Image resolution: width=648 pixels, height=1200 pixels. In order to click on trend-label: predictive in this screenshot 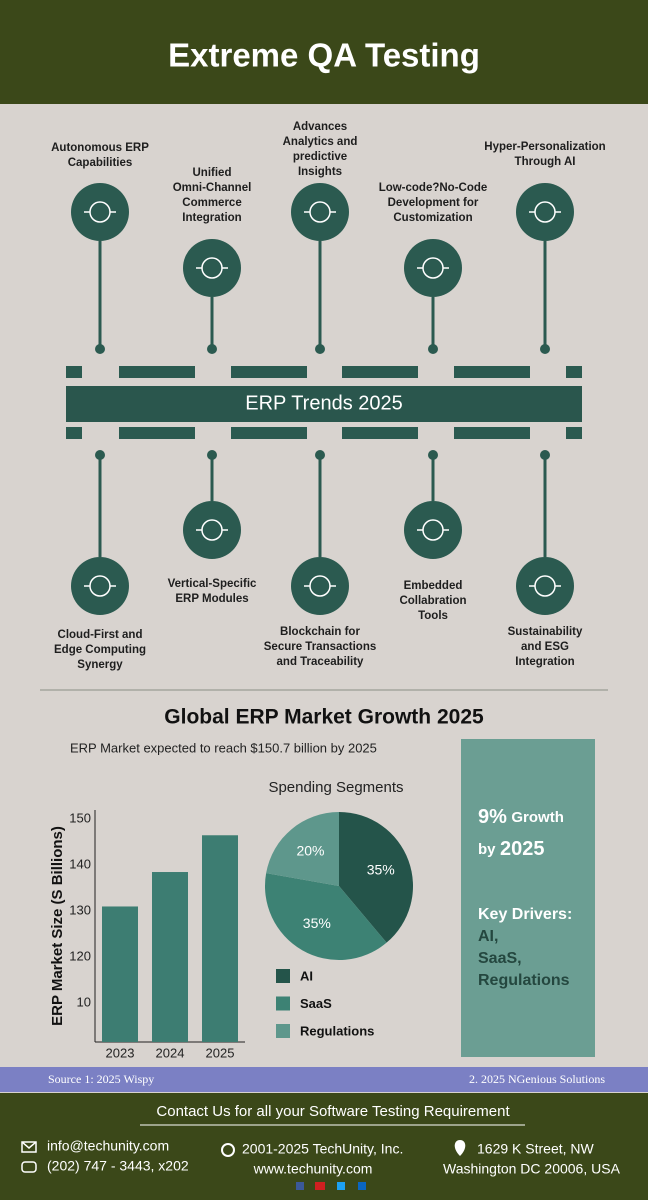, I will do `click(320, 157)`.